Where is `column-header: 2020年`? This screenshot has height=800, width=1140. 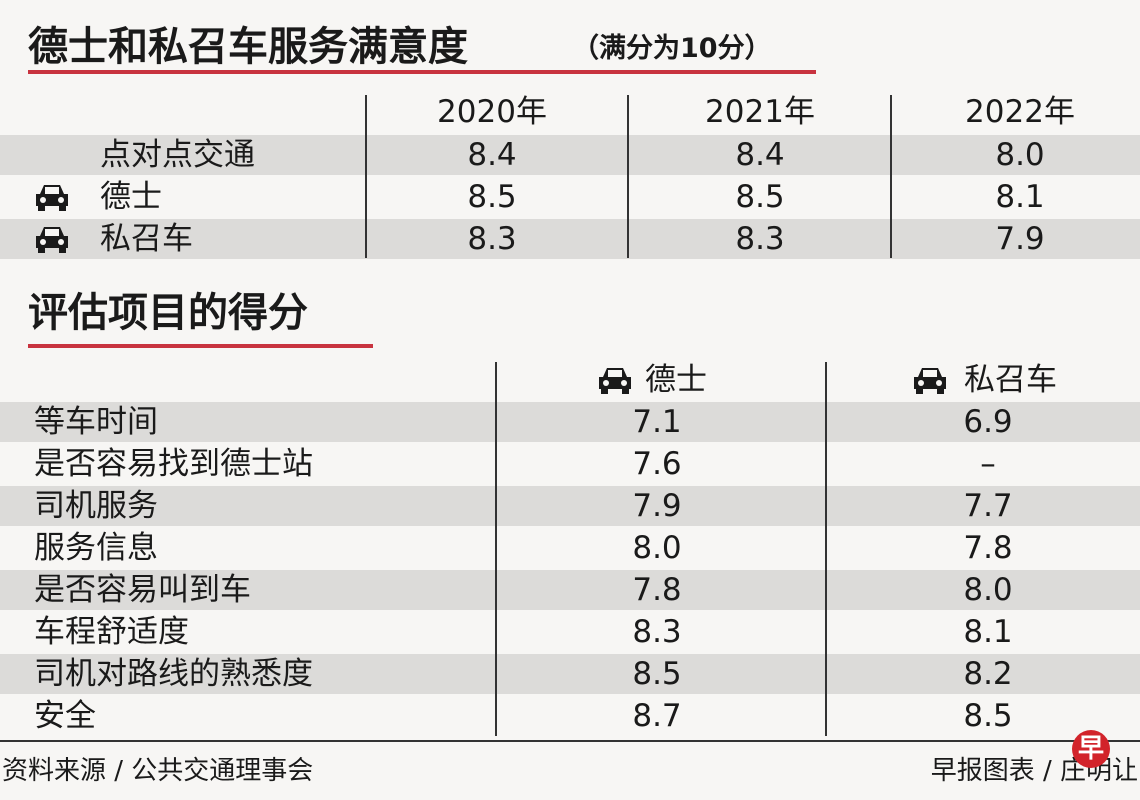 column-header: 2020年 is located at coordinates (492, 112).